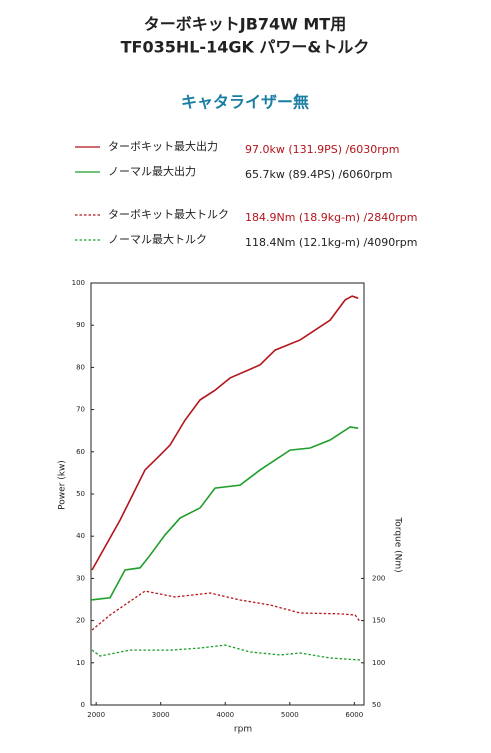 The height and width of the screenshot is (753, 491). What do you see at coordinates (80, 578) in the screenshot?
I see `y-tick-label: 30` at bounding box center [80, 578].